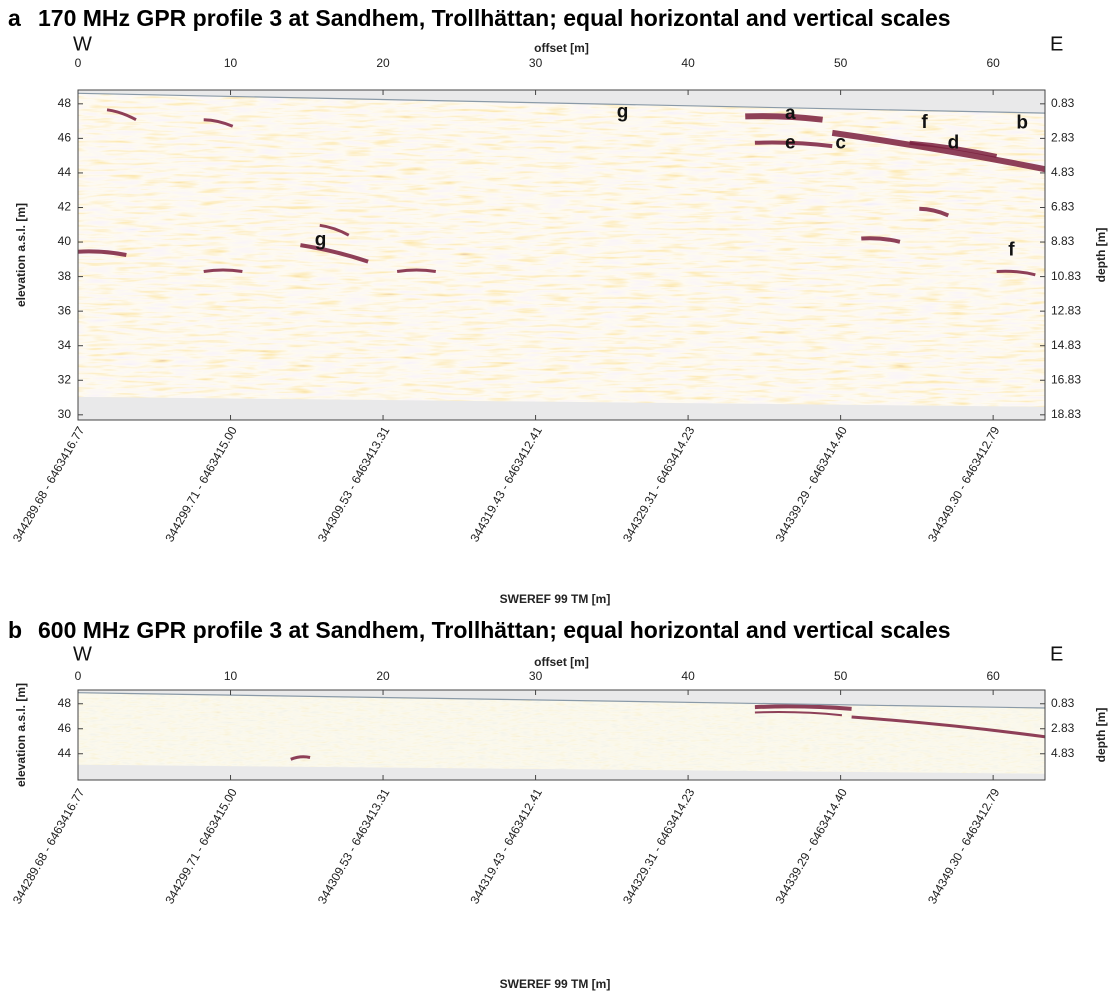 Image resolution: width=1118 pixels, height=996 pixels. Describe the element at coordinates (1066, 345) in the screenshot. I see `y2-tick-label: 14.83` at that location.